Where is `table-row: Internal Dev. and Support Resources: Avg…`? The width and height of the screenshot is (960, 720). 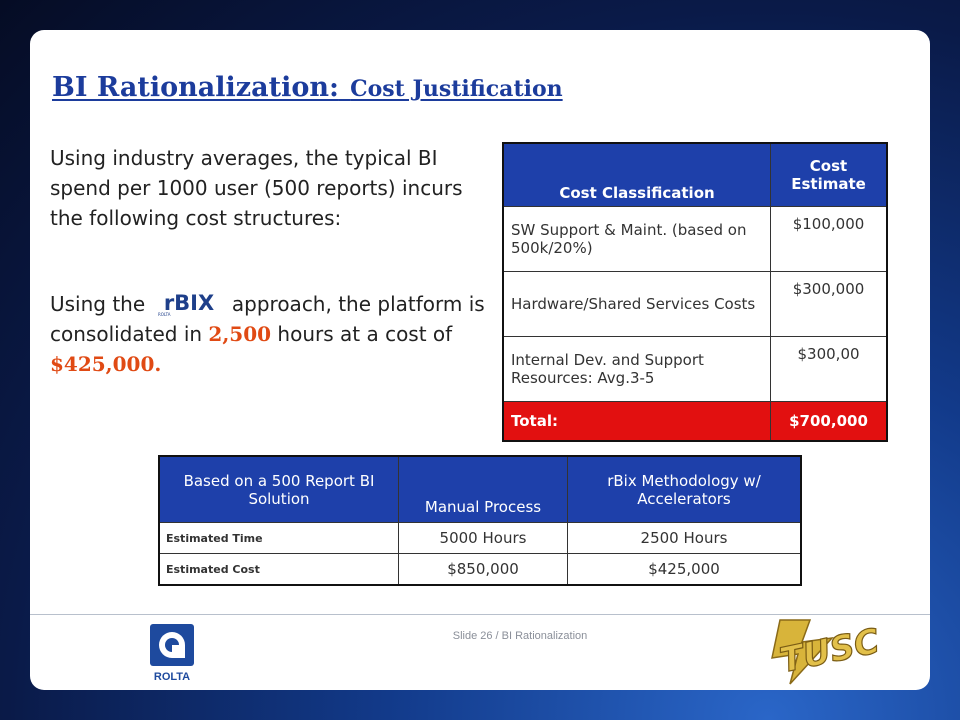 table-row: Internal Dev. and Support Resources: Avg… is located at coordinates (695, 369).